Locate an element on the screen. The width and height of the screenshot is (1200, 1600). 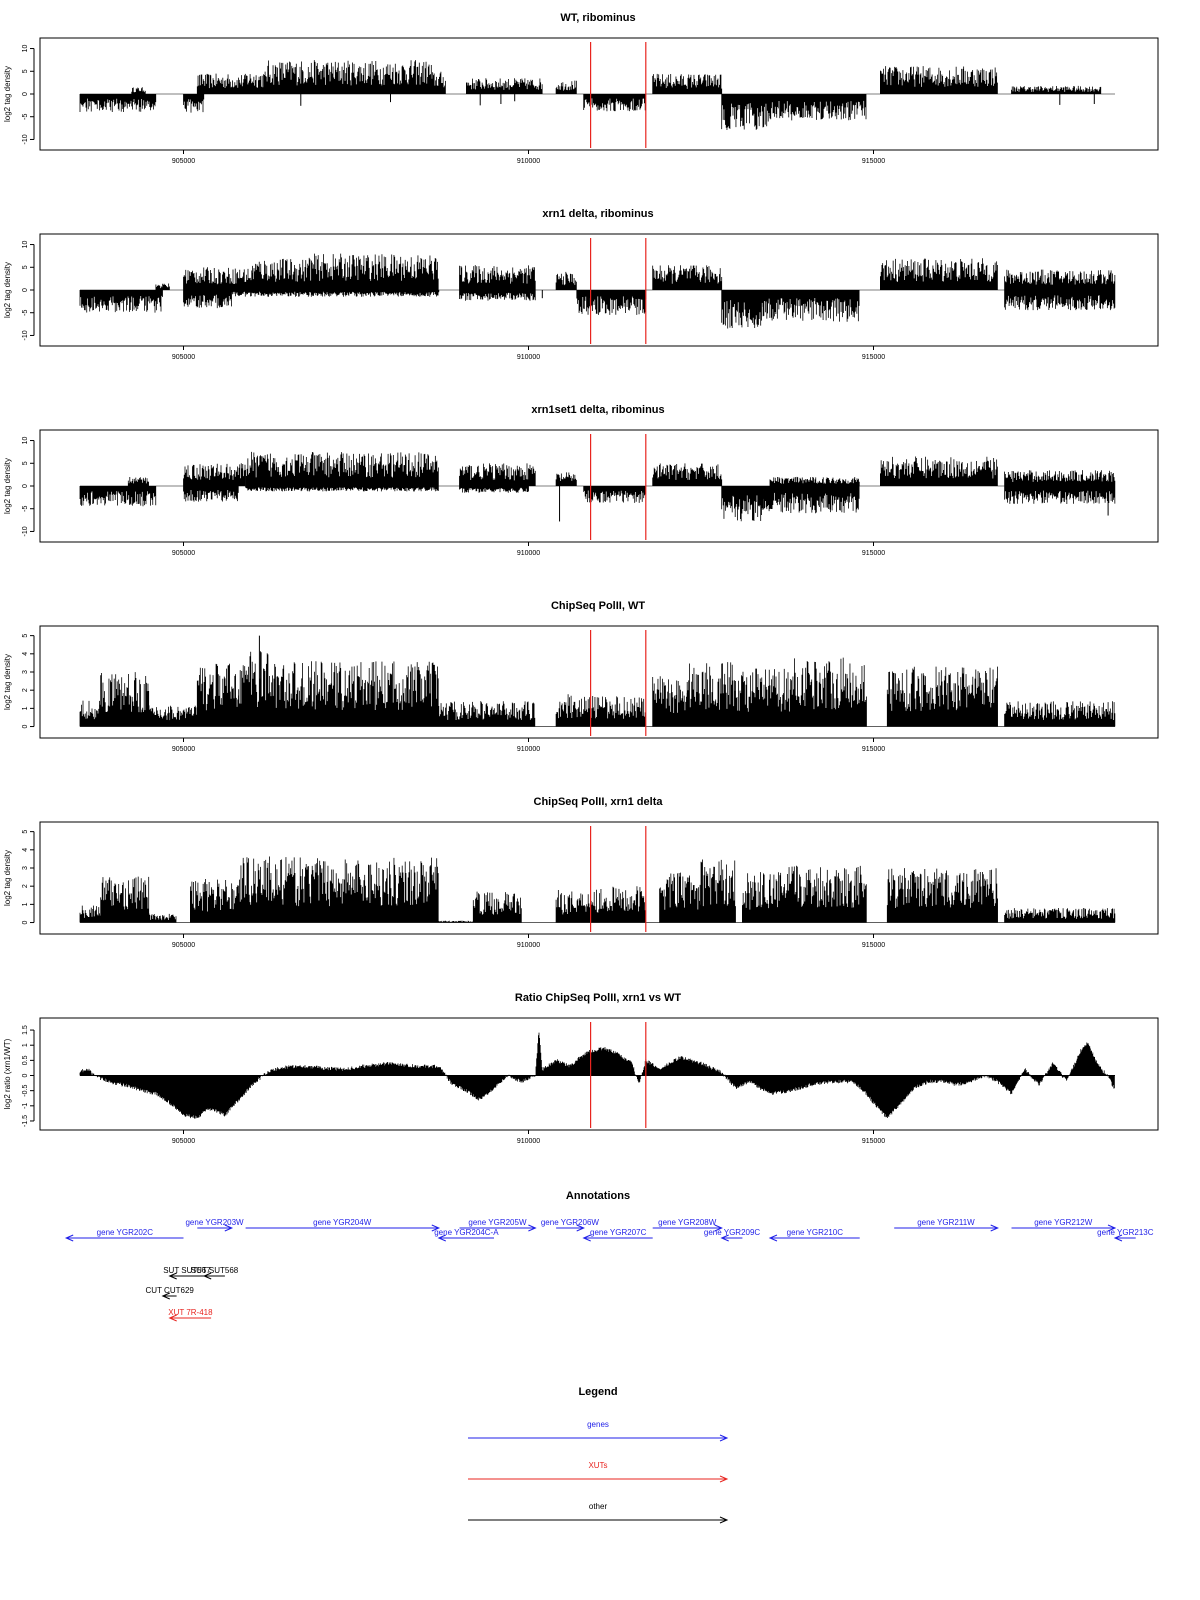
annotation-label: XUT 7R-418 is located at coordinates (190, 1312).